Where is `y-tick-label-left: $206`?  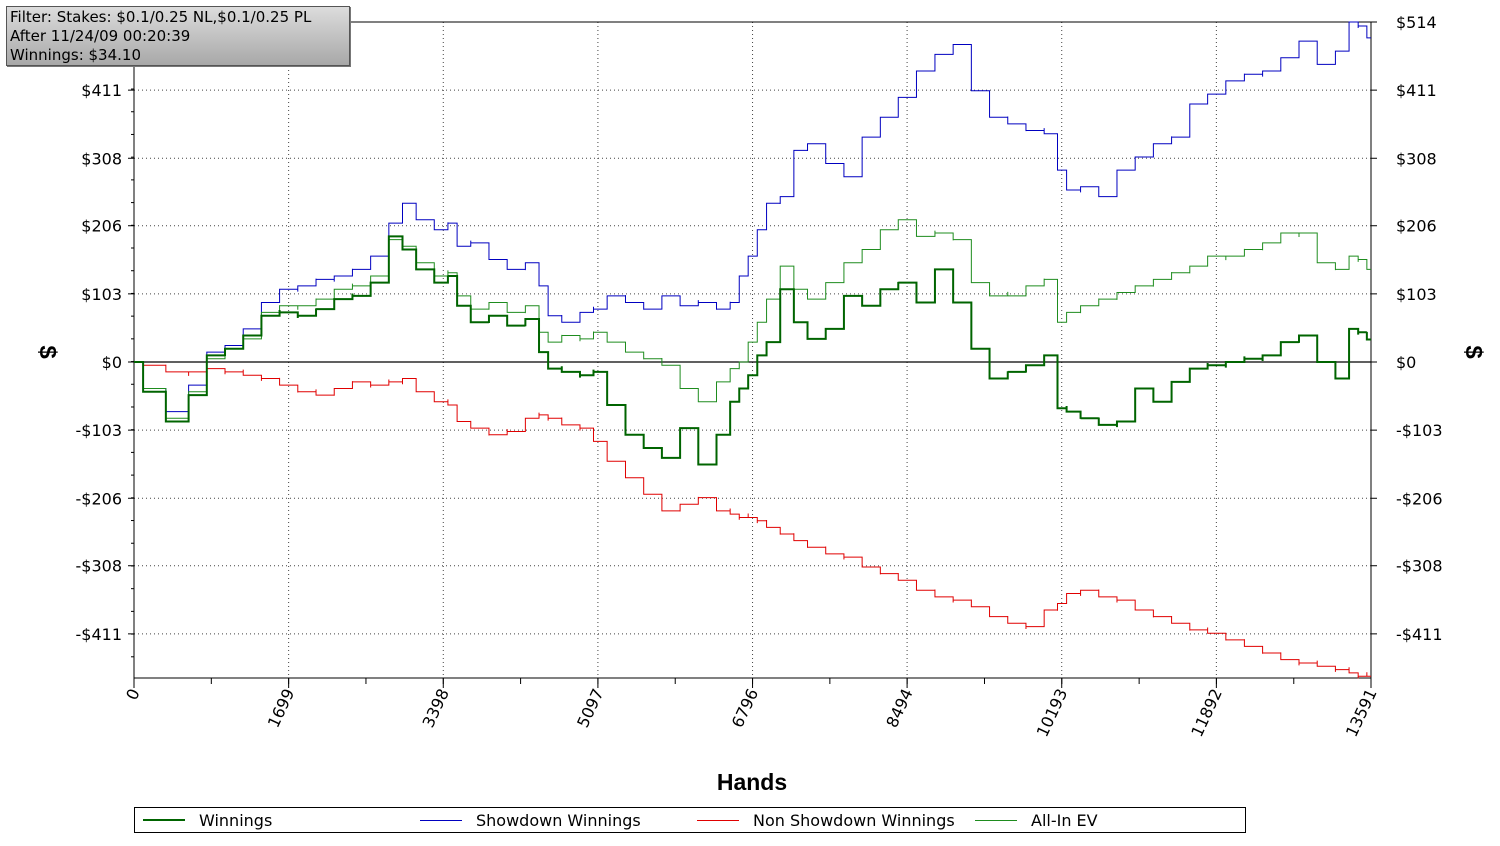 y-tick-label-left: $206 is located at coordinates (101, 226).